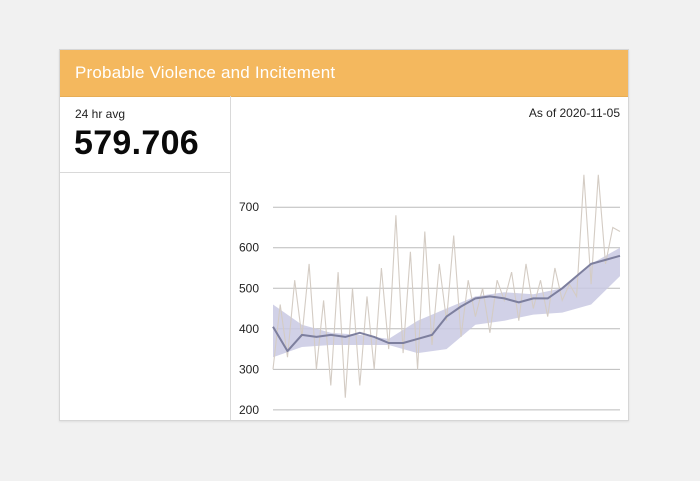 Image resolution: width=700 pixels, height=481 pixels. I want to click on rolling-average-line, so click(446, 303).